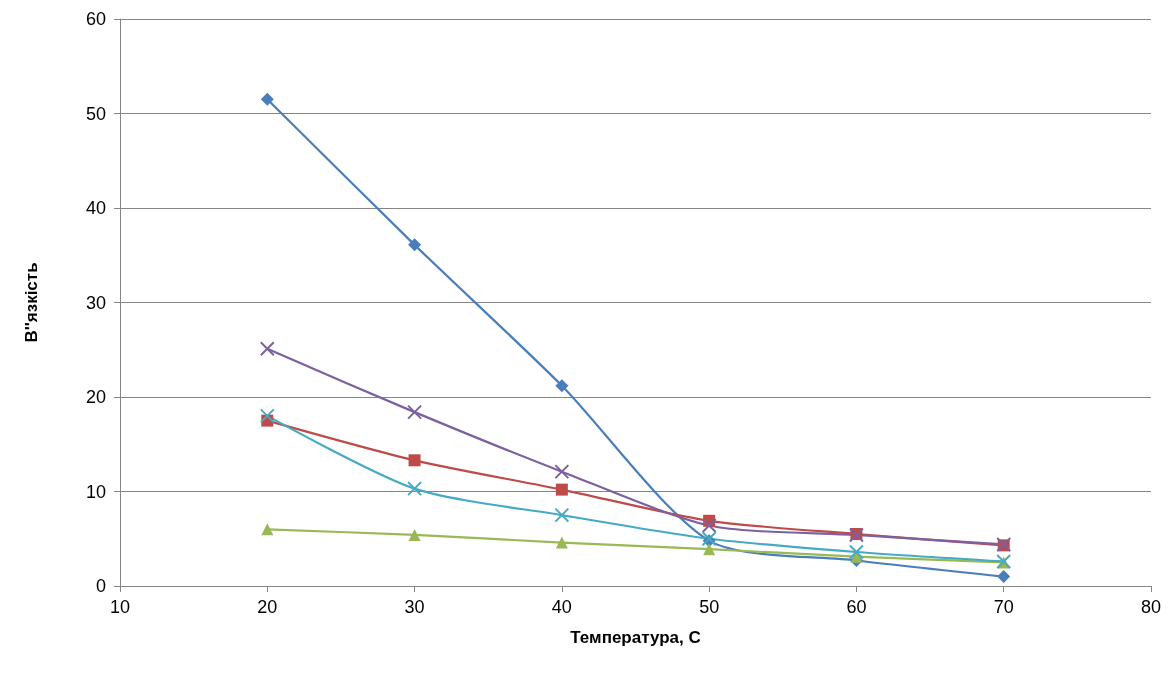  Describe the element at coordinates (100, 586) in the screenshot. I see `y-tick-label: 0` at that location.